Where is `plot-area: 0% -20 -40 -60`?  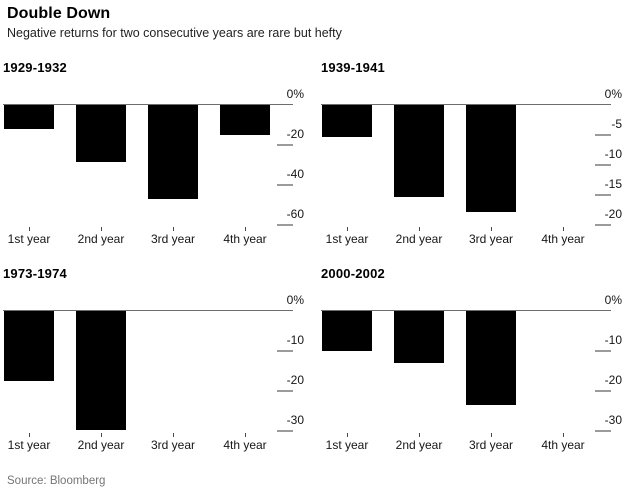
plot-area: 0% -20 -40 -60 is located at coordinates (153, 156).